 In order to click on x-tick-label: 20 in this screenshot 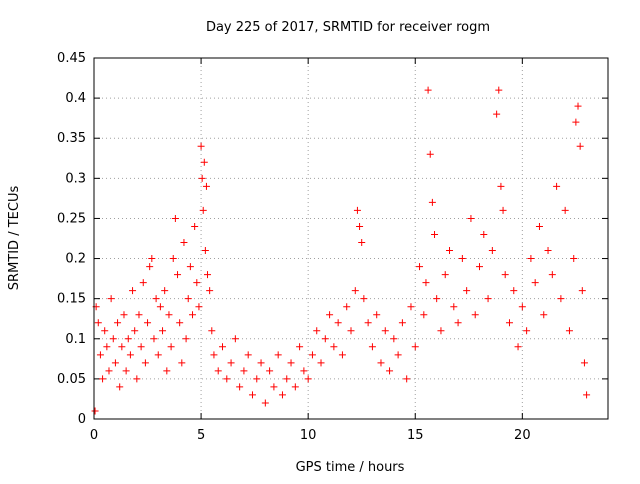, I will do `click(522, 435)`.